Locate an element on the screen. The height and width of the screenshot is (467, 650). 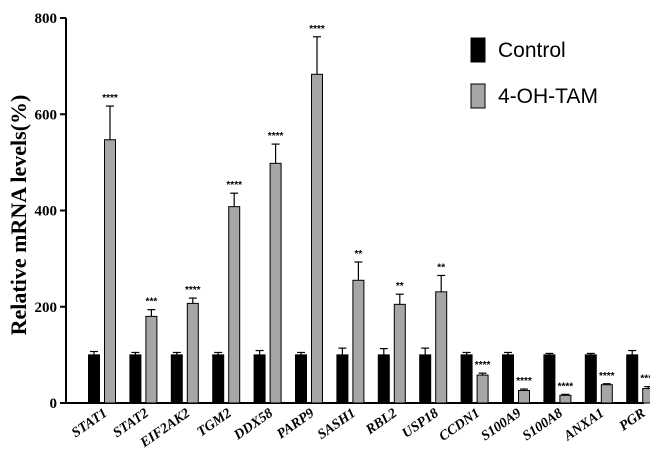
legend-label-control: Control is located at coordinates (532, 50).